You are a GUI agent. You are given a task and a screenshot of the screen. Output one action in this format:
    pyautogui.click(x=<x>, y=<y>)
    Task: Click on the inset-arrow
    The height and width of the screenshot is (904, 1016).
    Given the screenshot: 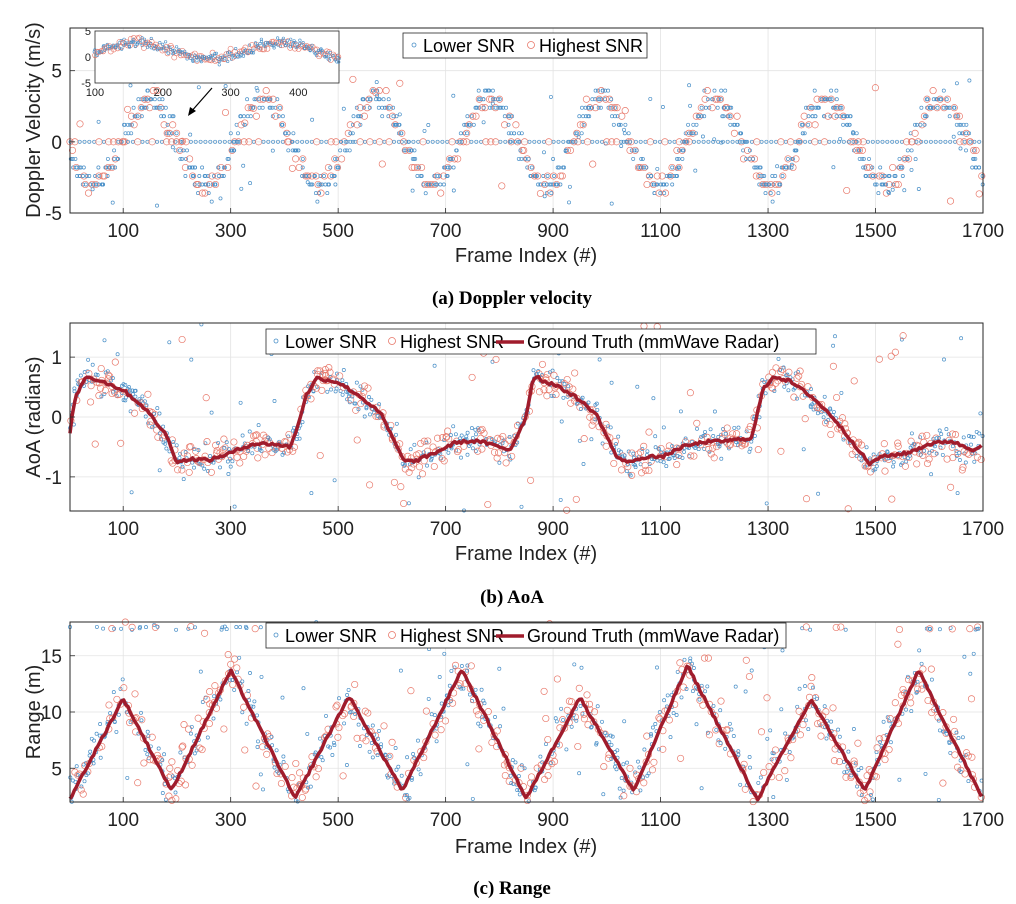 What is the action you would take?
    pyautogui.click(x=201, y=100)
    